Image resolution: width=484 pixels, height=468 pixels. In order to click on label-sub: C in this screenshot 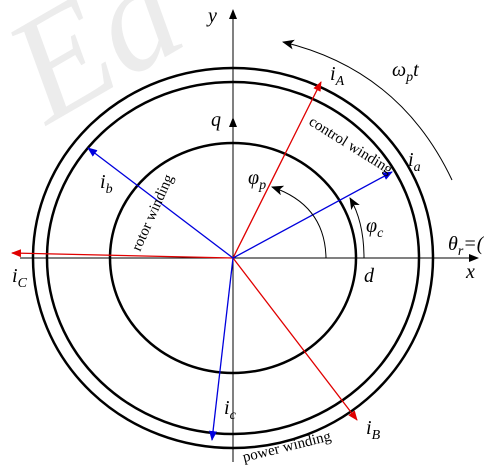, I will do `click(23, 283)`.